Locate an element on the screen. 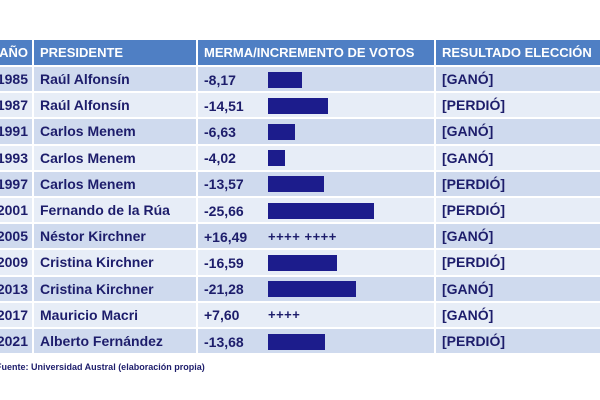 The image size is (600, 400). table-row: 2017Mauricio Macri +7,60 ++++ [GANÓ] is located at coordinates (300, 314).